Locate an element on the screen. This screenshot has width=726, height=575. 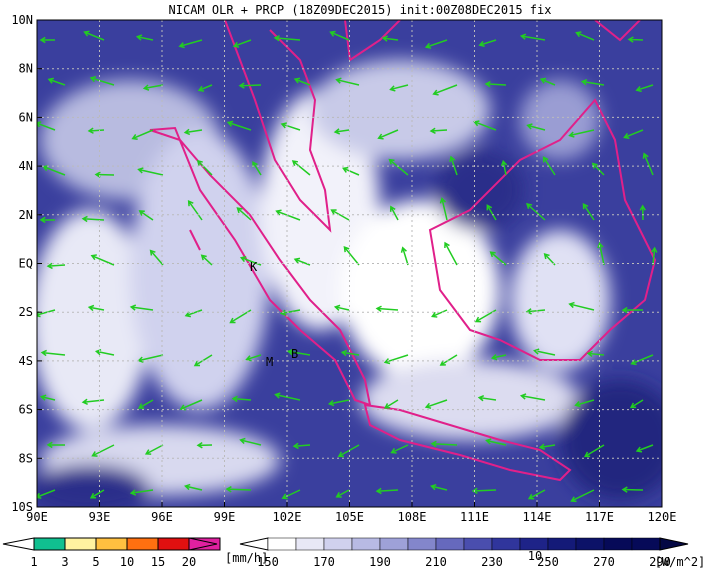
lon-label: 93E is located at coordinates (100, 517).